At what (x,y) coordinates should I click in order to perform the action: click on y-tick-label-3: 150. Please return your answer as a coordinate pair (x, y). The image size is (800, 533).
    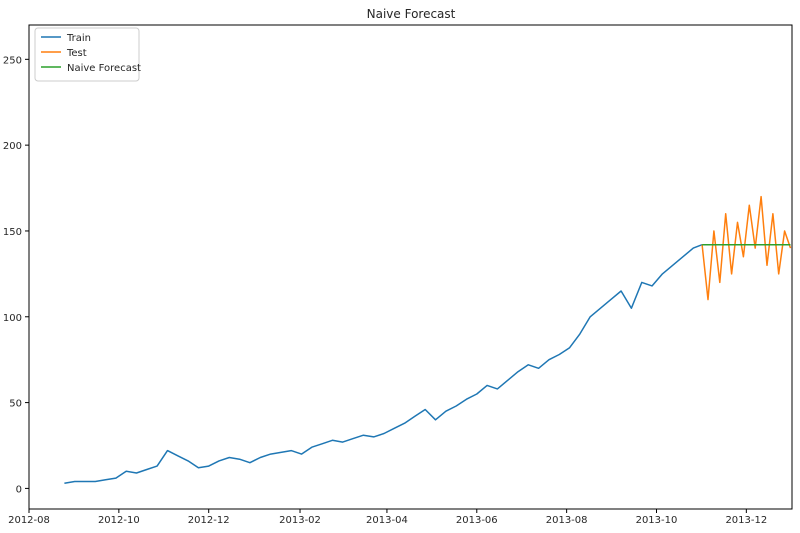
    Looking at the image, I should click on (12, 232).